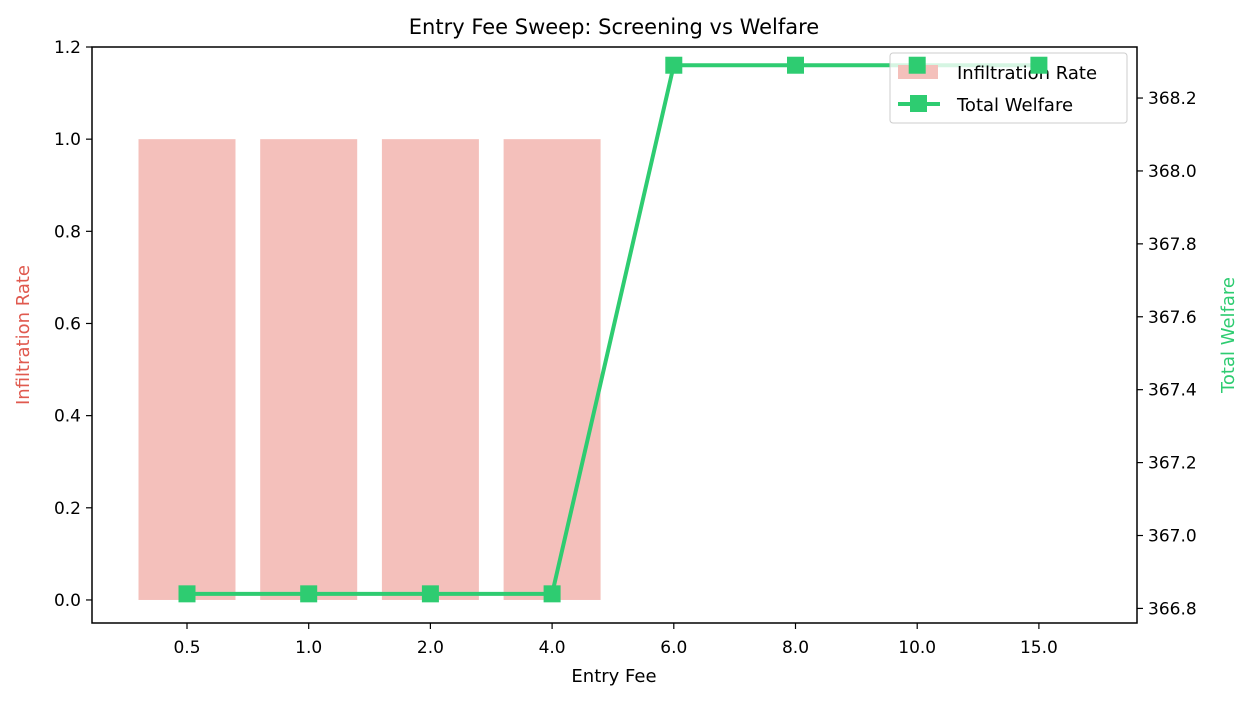 Image resolution: width=1254 pixels, height=701 pixels. What do you see at coordinates (67, 324) in the screenshot?
I see `left-tick-label: 0.6` at bounding box center [67, 324].